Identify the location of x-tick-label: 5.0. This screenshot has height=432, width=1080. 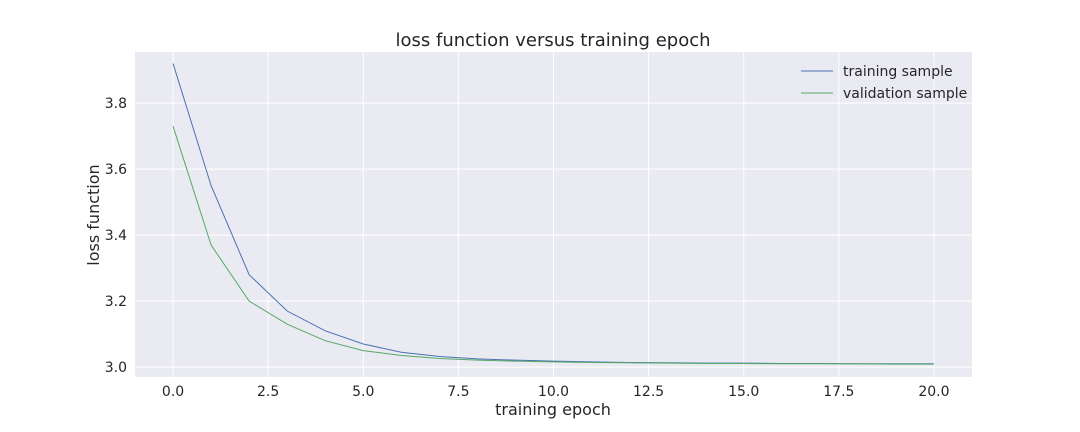
(363, 392).